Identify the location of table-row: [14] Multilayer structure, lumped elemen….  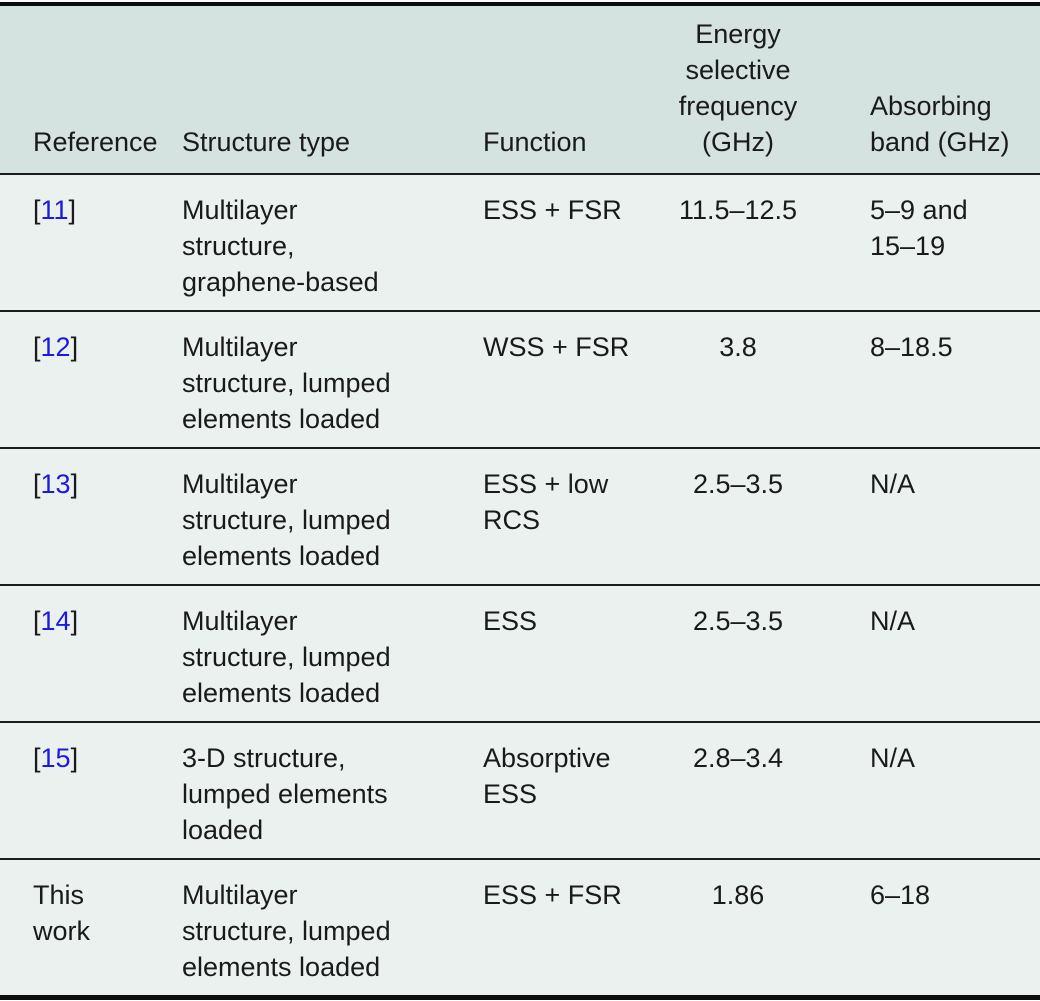
(520, 653).